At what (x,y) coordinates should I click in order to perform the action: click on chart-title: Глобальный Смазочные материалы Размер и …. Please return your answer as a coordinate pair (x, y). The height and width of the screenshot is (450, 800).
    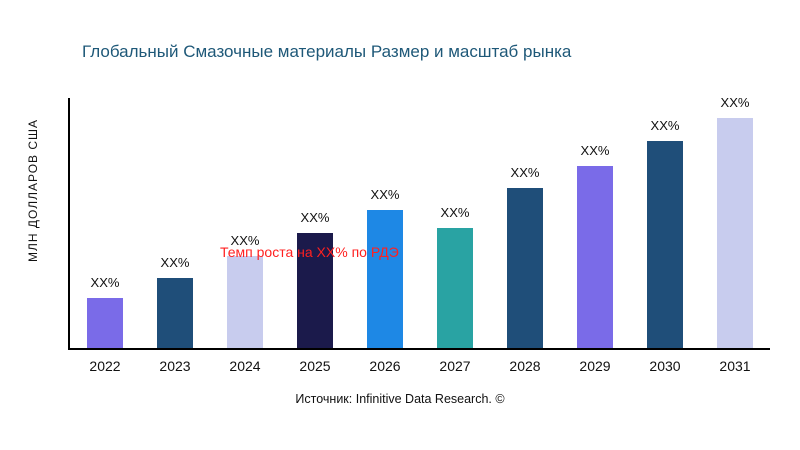
    Looking at the image, I should click on (327, 51).